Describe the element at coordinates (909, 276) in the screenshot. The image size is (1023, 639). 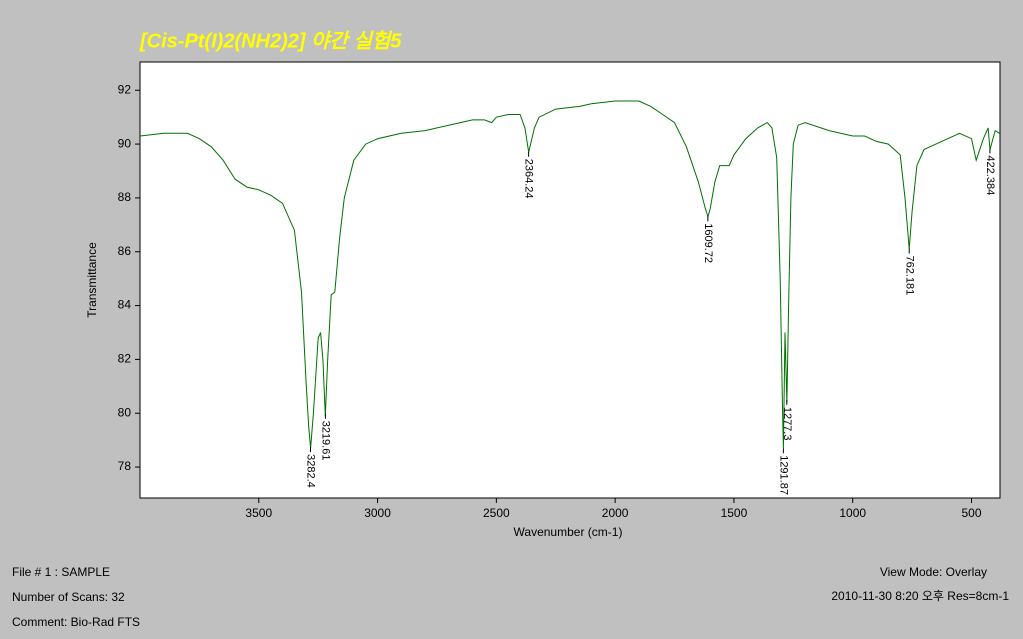
I see `peak-label: 762.181` at that location.